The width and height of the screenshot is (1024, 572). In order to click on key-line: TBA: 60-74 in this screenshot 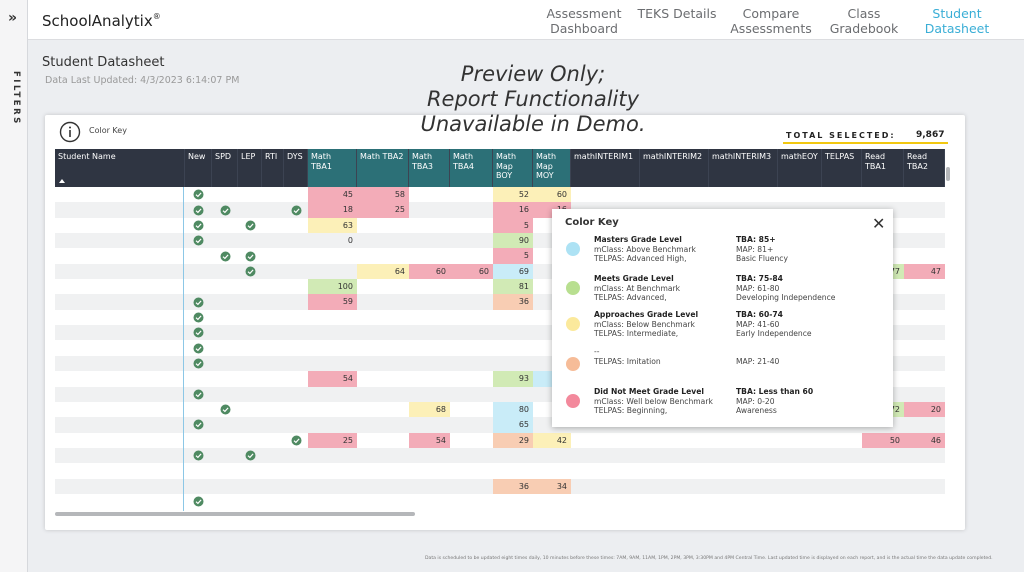, I will do `click(759, 314)`.